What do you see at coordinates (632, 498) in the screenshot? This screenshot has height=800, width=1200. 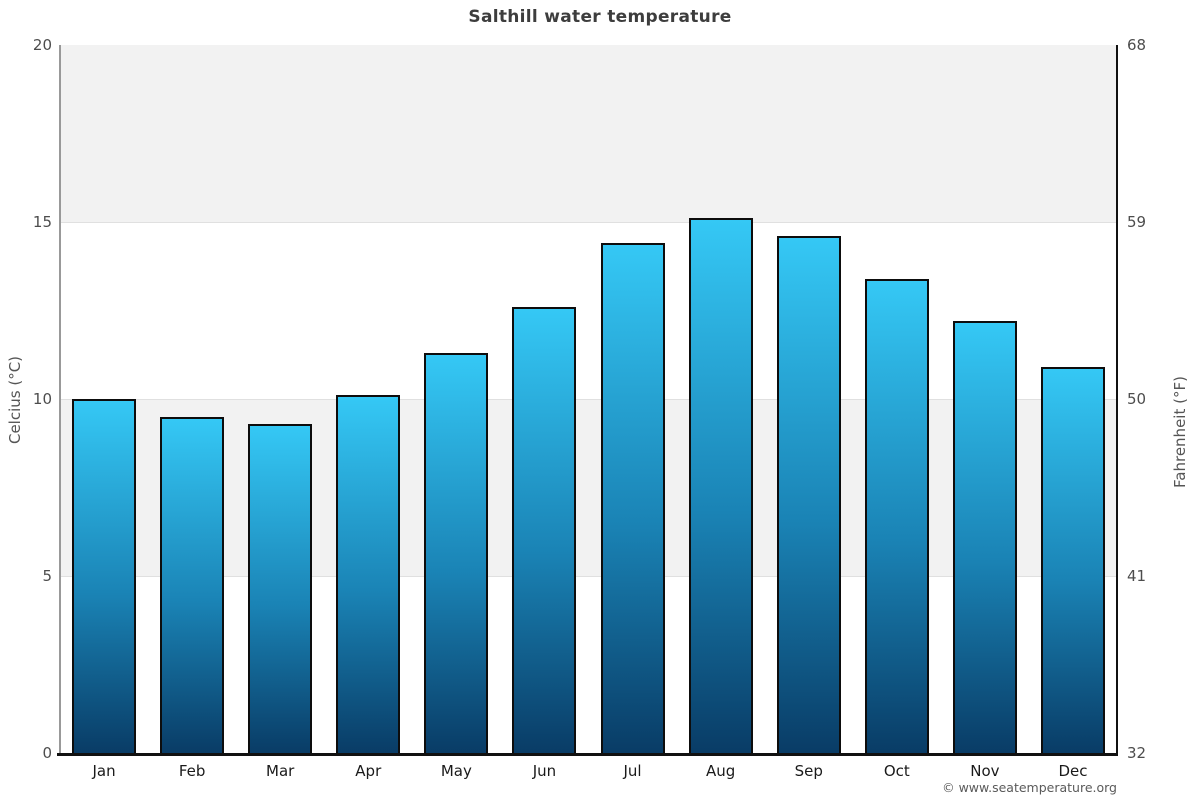 I see `temperature-bar-jul` at bounding box center [632, 498].